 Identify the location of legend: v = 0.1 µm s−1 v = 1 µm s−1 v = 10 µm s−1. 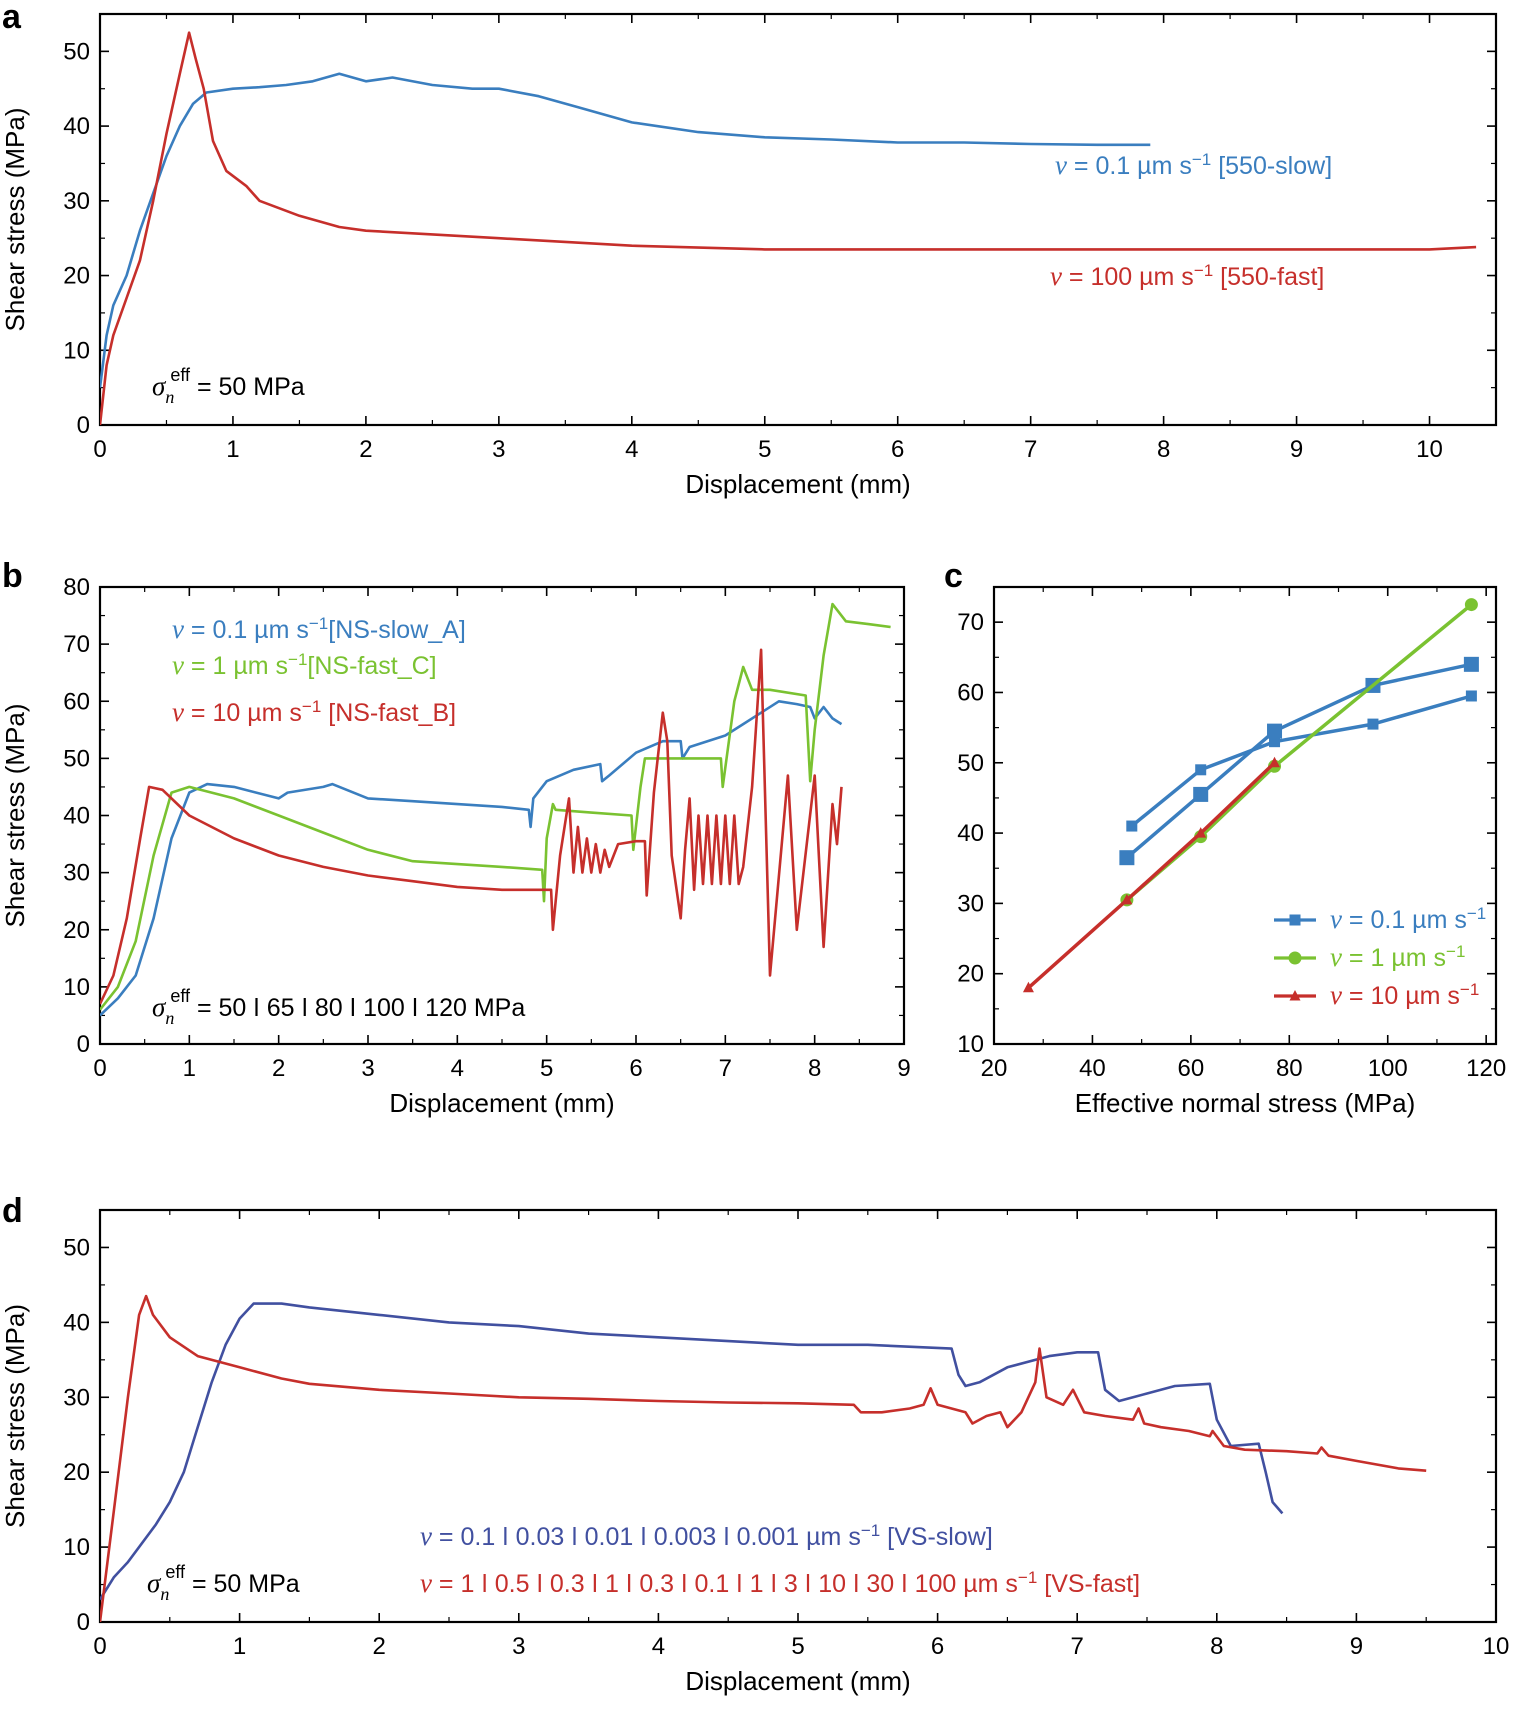
(1380, 957).